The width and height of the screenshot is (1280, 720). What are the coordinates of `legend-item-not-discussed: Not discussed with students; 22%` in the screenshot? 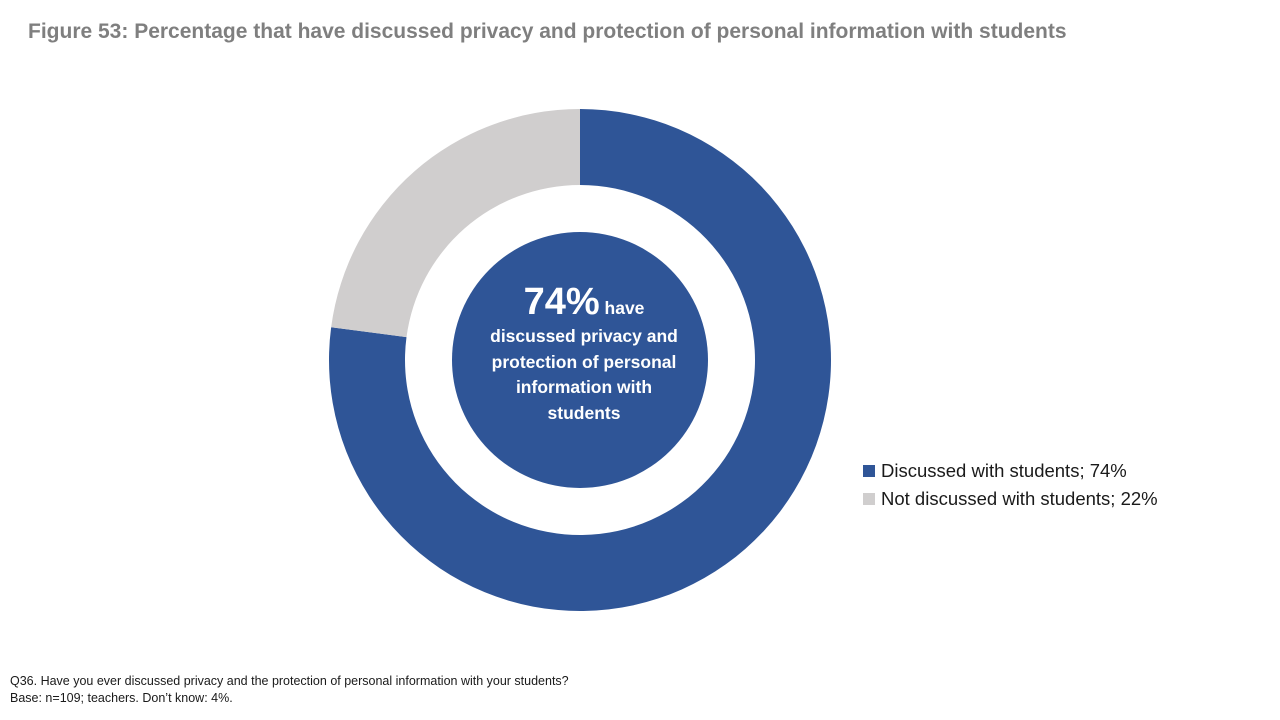 It's located at (1010, 499).